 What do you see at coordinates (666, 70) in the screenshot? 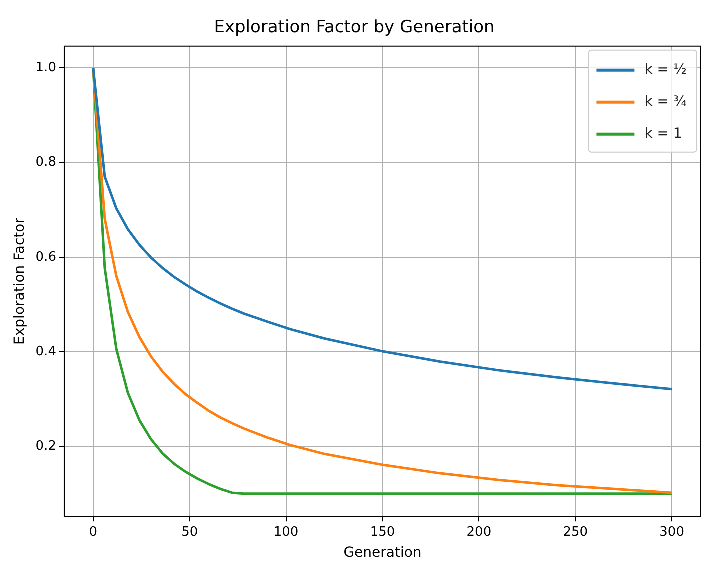
I see `legend-label: k = ½` at bounding box center [666, 70].